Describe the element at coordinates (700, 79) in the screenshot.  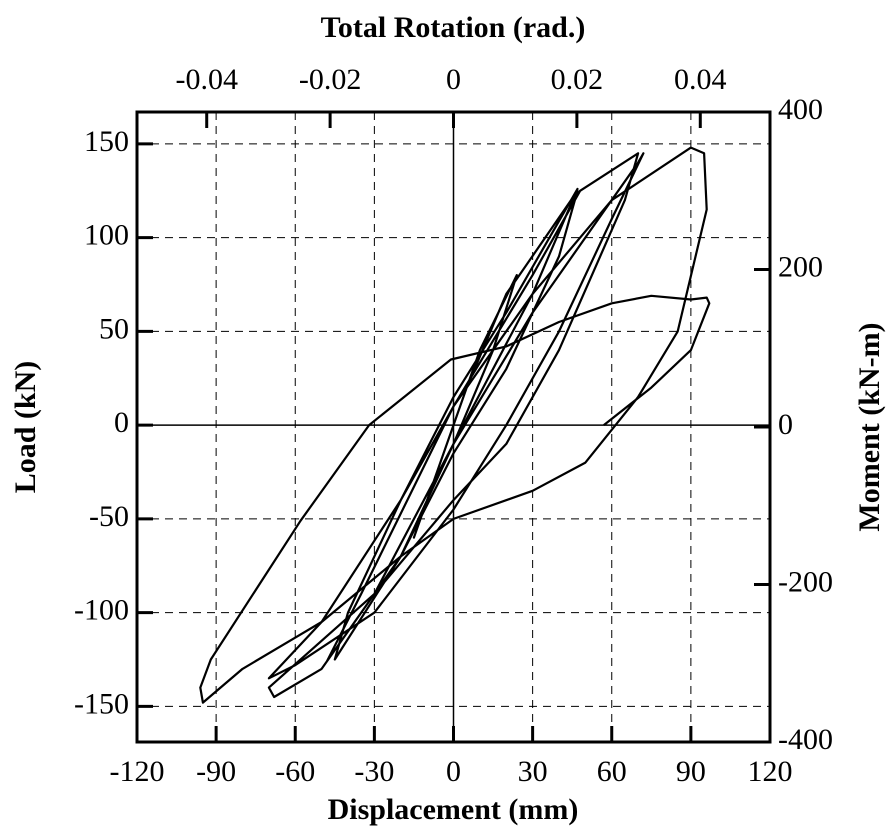
I see `x2-tick-label: 0.04` at that location.